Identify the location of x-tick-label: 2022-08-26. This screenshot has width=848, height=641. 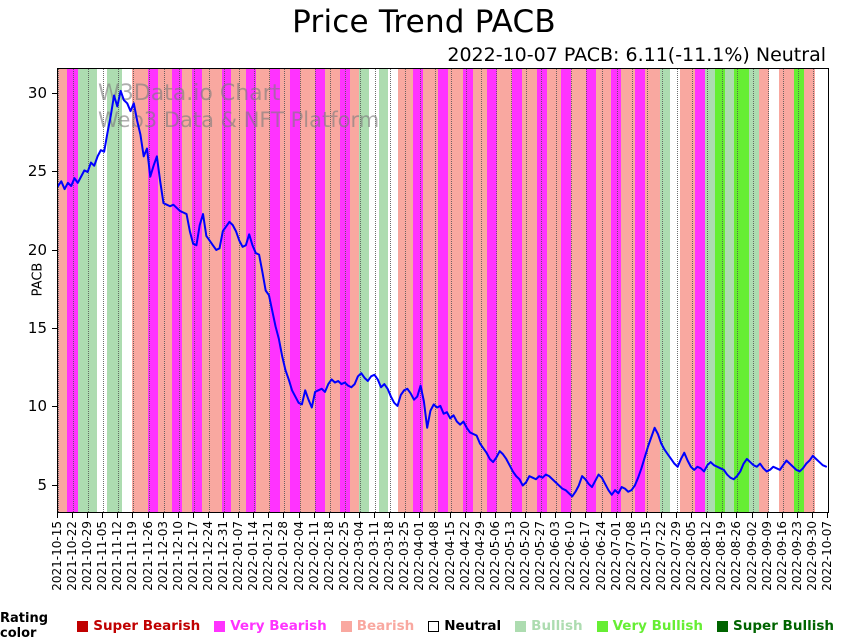
(736, 556).